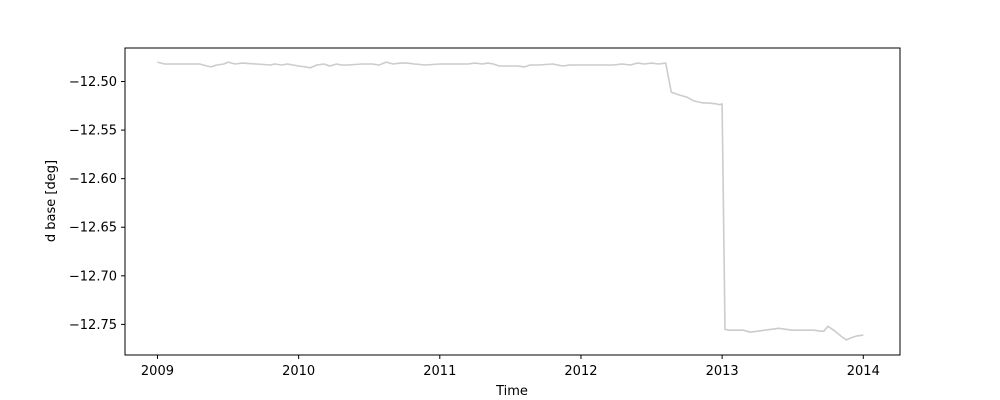  I want to click on x-axis-label: Time, so click(511, 391).